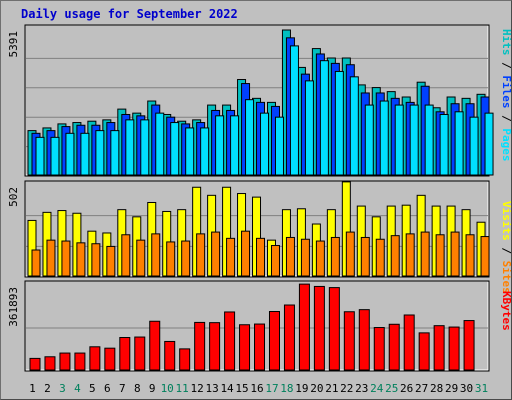 This screenshot has height=400, width=512. Describe the element at coordinates (361, 388) in the screenshot. I see `day-label-23: 23` at that location.